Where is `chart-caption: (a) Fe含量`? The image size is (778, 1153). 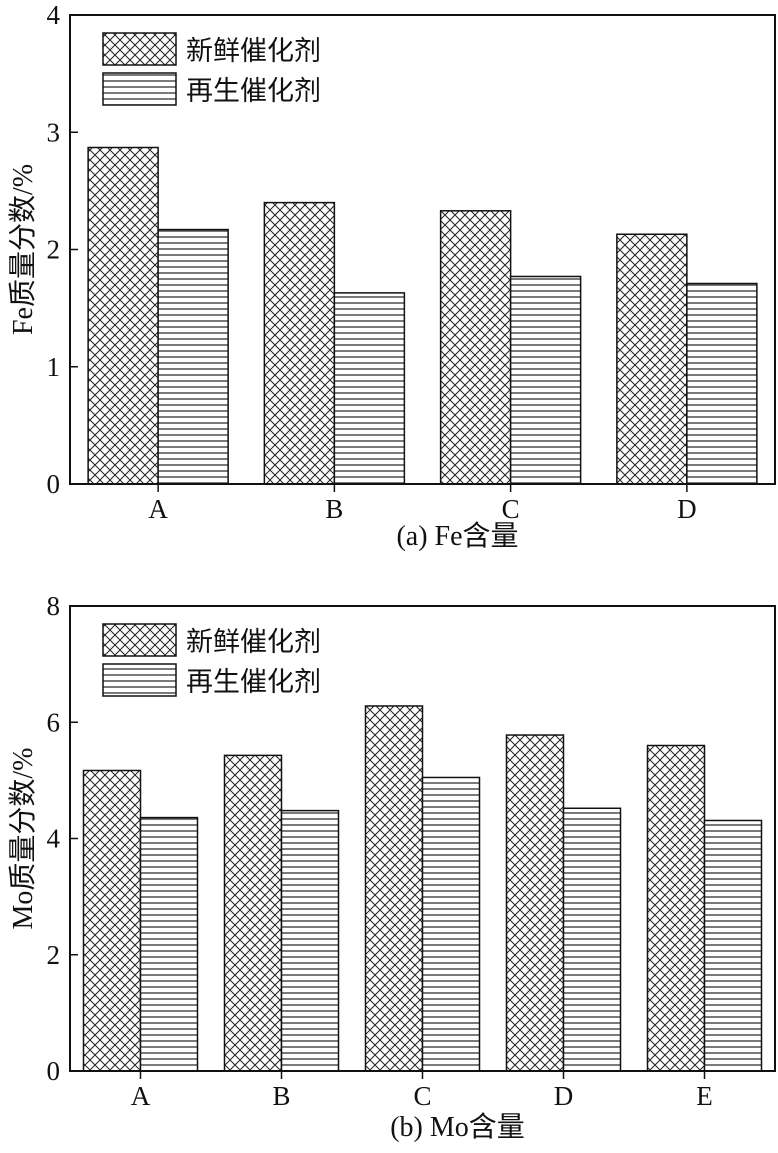 chart-caption: (a) Fe含量 is located at coordinates (457, 536).